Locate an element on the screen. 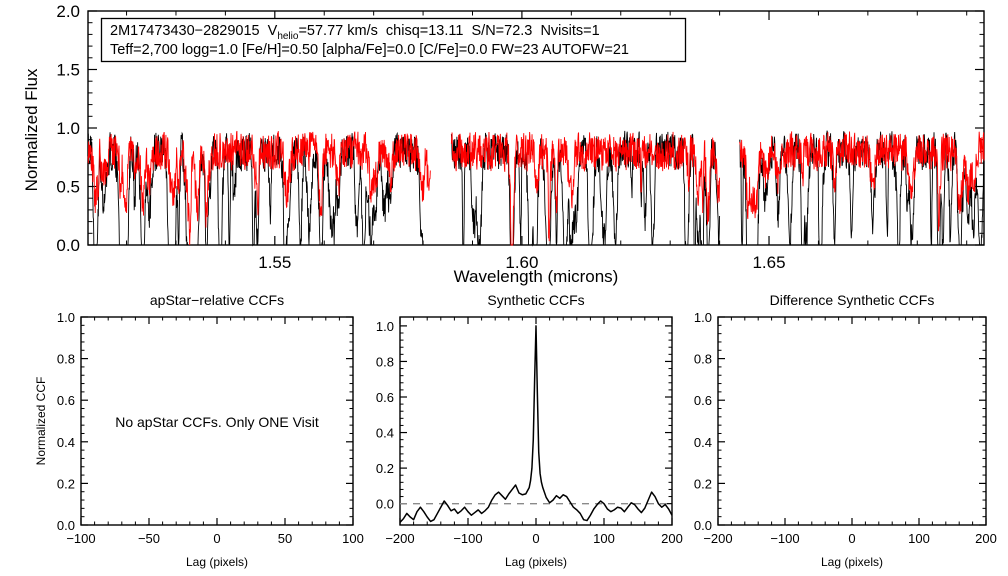  synthetic-xtick-0: −200 is located at coordinates (399, 538).